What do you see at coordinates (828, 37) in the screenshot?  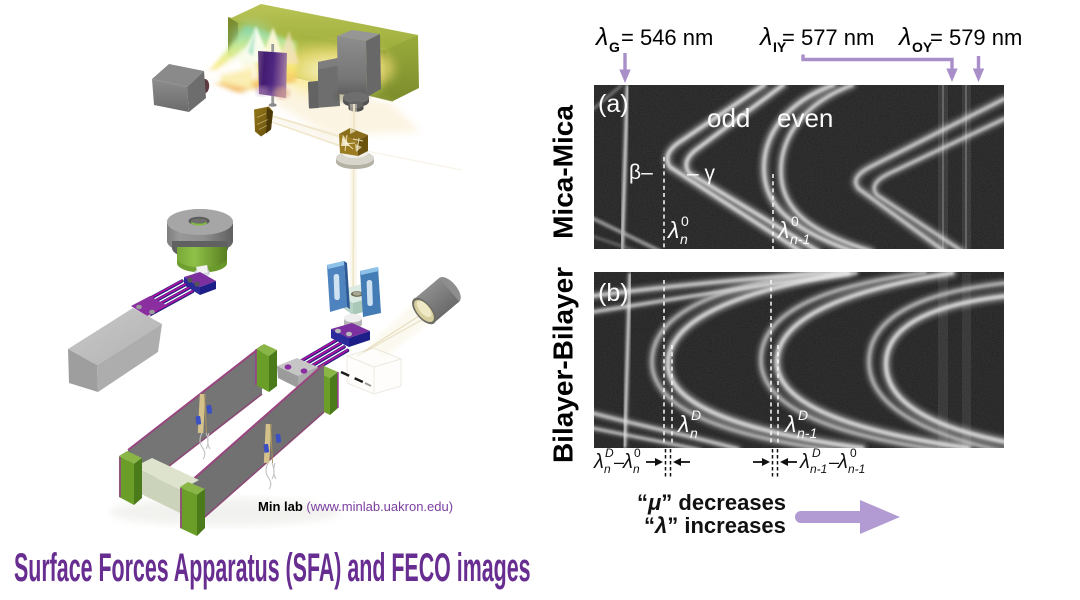 I see `svg-text: = 577 nm` at bounding box center [828, 37].